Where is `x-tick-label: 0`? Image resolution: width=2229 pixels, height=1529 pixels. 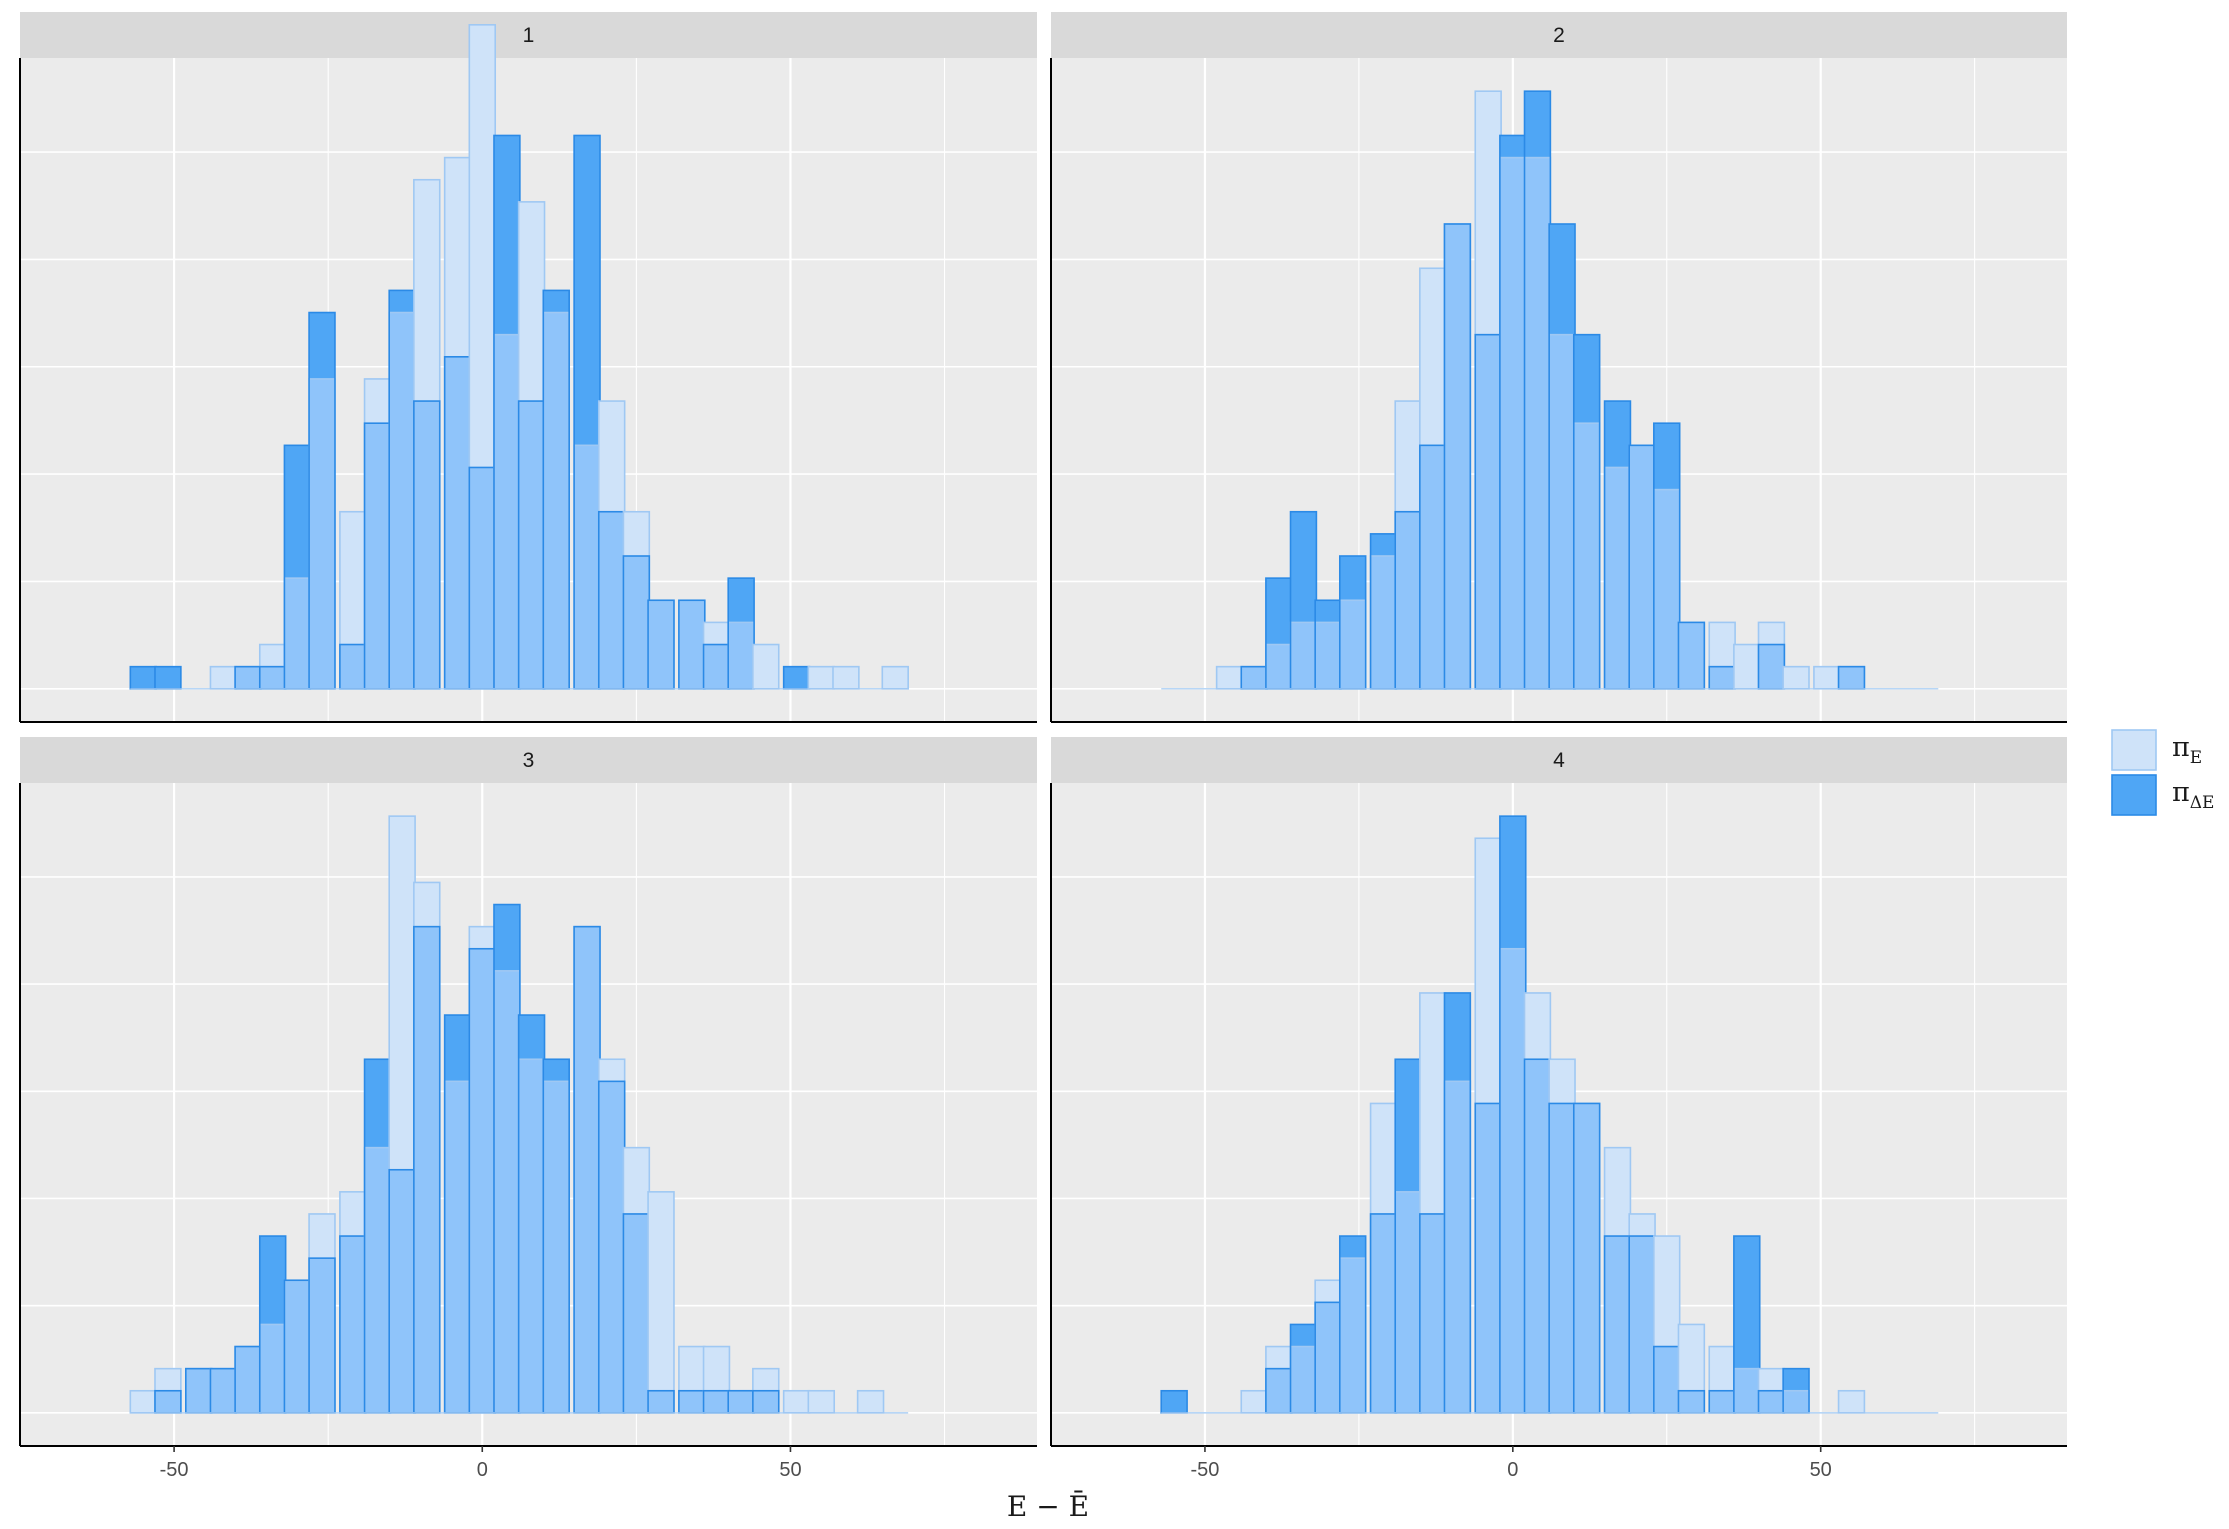
x-tick-label: 0 is located at coordinates (482, 1470).